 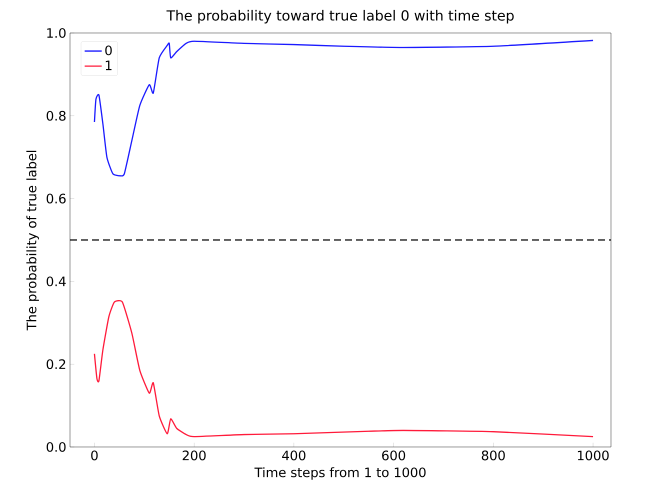 I want to click on x-axis-title: Time steps from 1 to 1000, so click(x=340, y=473).